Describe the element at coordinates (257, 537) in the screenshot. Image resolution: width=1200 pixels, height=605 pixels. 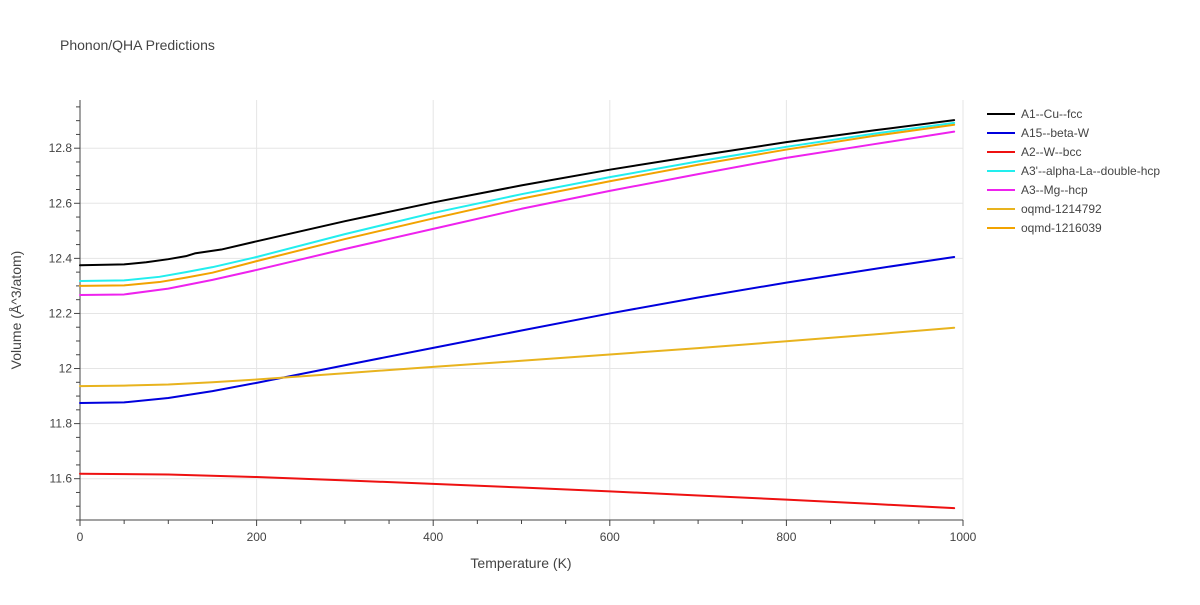
I see `x-tick-label: 200` at that location.